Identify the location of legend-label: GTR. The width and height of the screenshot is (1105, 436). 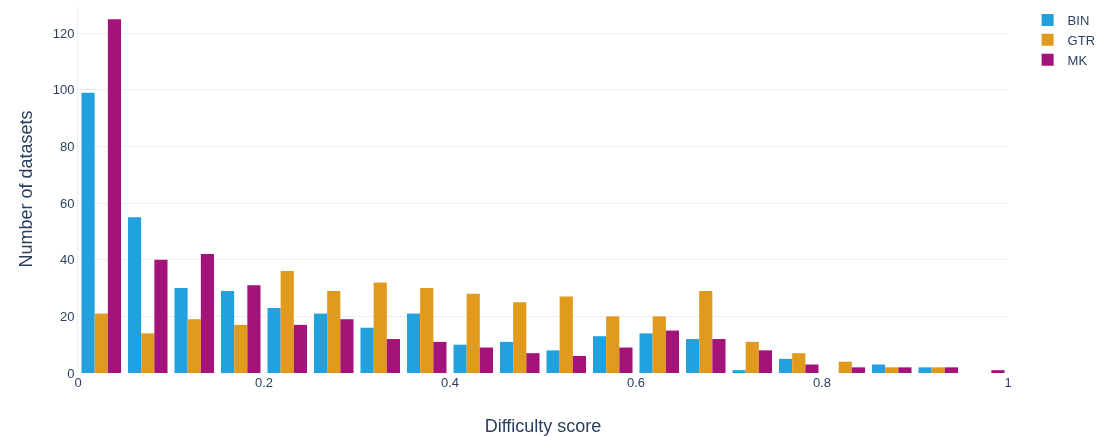
(1081, 40).